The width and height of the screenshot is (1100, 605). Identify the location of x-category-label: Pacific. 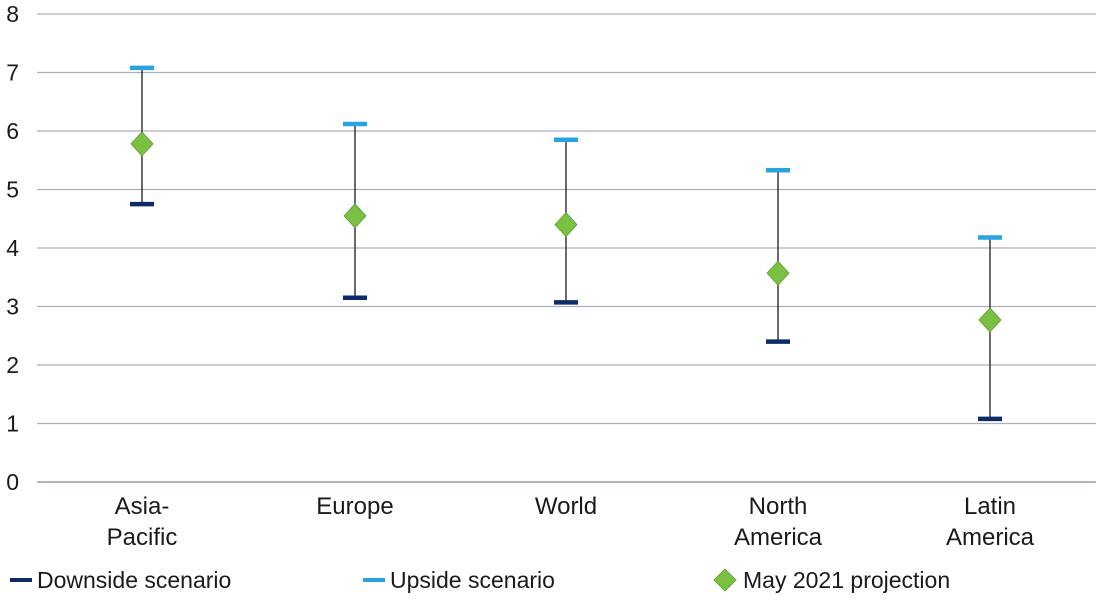
(142, 537).